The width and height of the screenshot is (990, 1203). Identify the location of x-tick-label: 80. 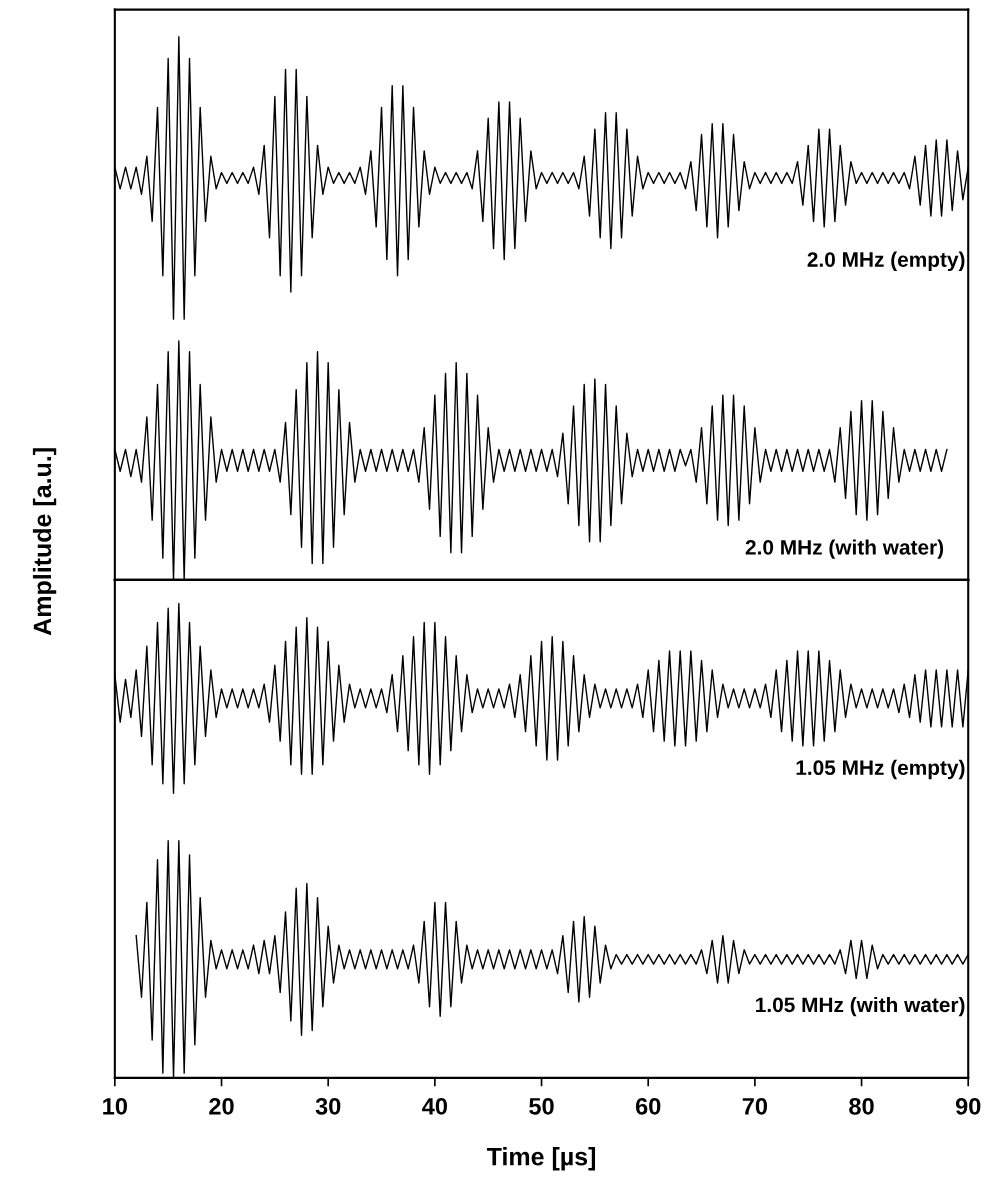
(861, 1106).